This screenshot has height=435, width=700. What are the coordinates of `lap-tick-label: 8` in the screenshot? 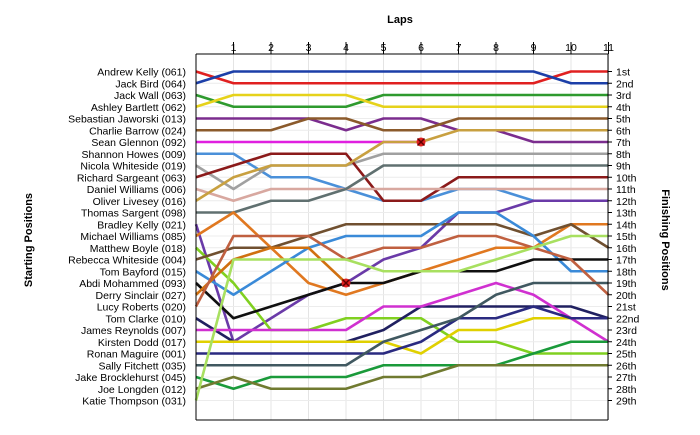 It's located at (496, 48).